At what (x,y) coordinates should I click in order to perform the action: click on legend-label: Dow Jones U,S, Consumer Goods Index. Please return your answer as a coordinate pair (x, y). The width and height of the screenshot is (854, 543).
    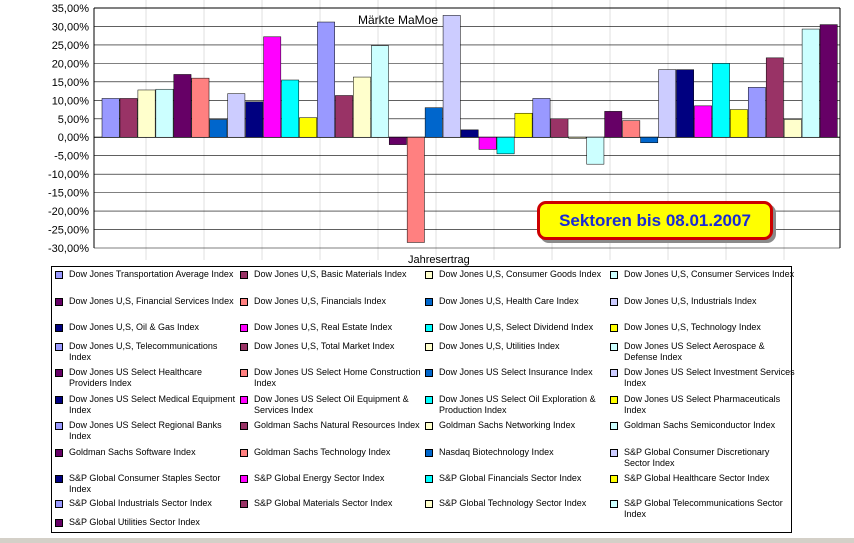
    Looking at the image, I should click on (520, 274).